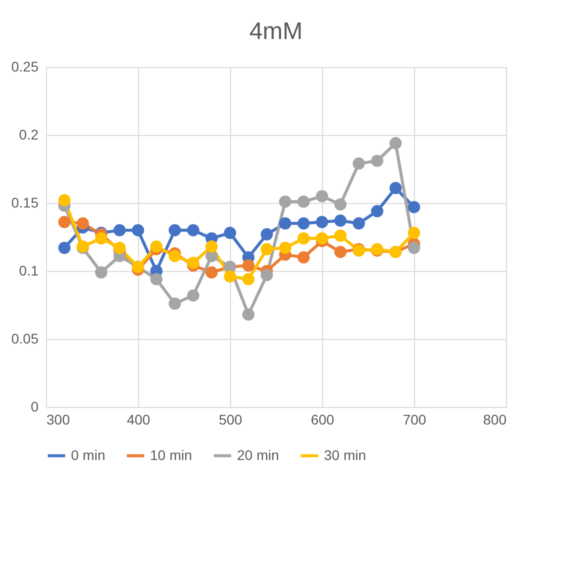  Describe the element at coordinates (29, 134) in the screenshot. I see `y-tick-label: 0.2` at that location.